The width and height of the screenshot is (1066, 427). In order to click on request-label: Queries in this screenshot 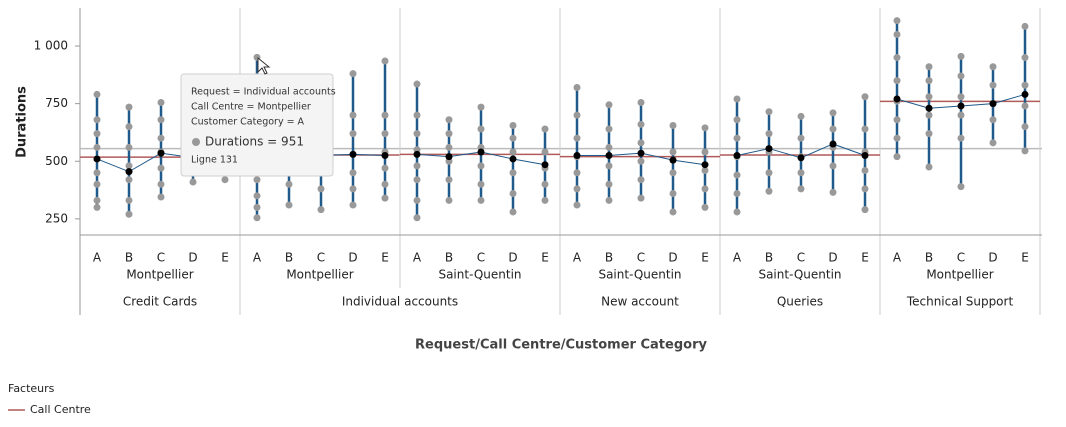, I will do `click(800, 302)`.